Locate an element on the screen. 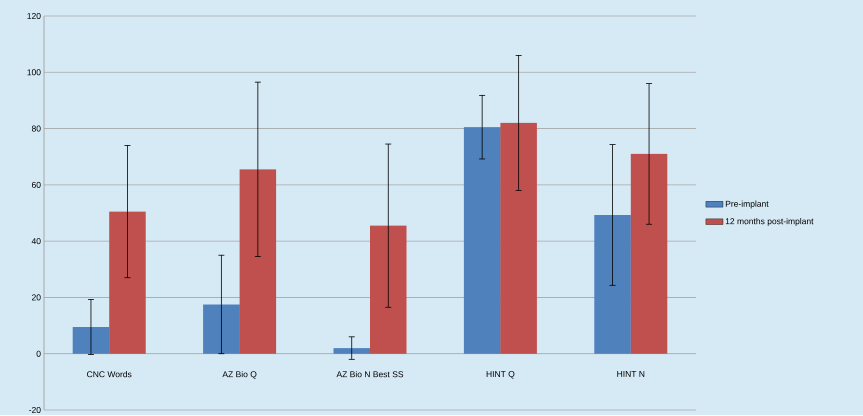 The image size is (863, 416). legend-label: Pre-implant is located at coordinates (747, 204).